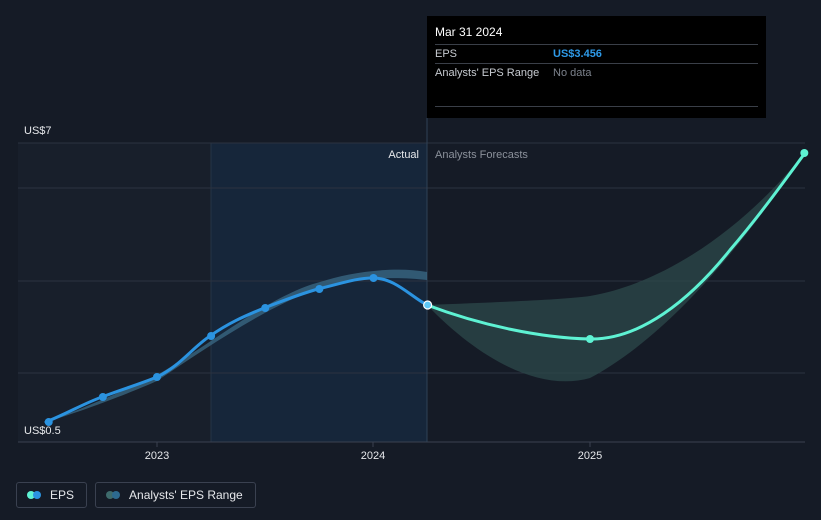  What do you see at coordinates (428, 305) in the screenshot?
I see `eps-point-current` at bounding box center [428, 305].